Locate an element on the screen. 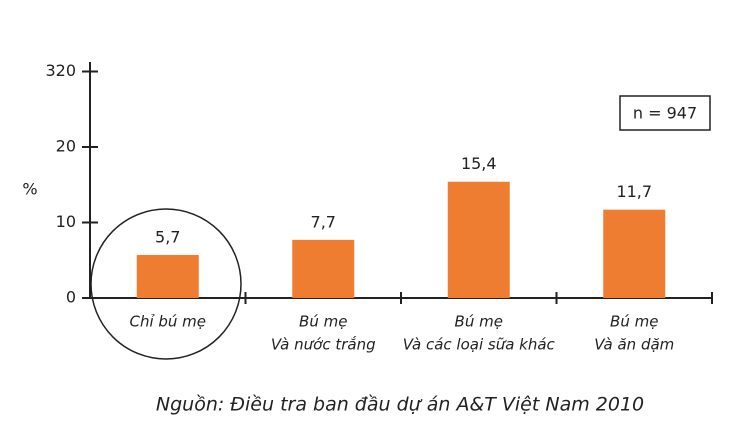 This screenshot has height=438, width=750. x-tick-label: Chỉ bú mẹ is located at coordinates (167, 322).